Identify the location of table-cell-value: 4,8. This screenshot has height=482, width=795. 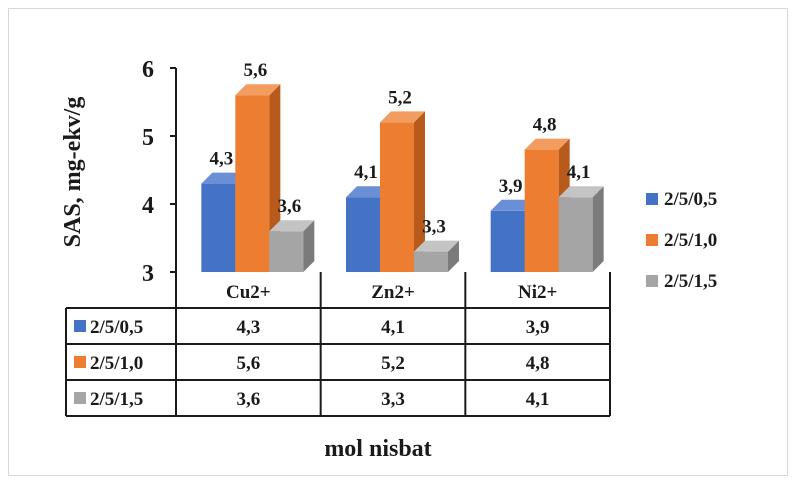
(538, 363).